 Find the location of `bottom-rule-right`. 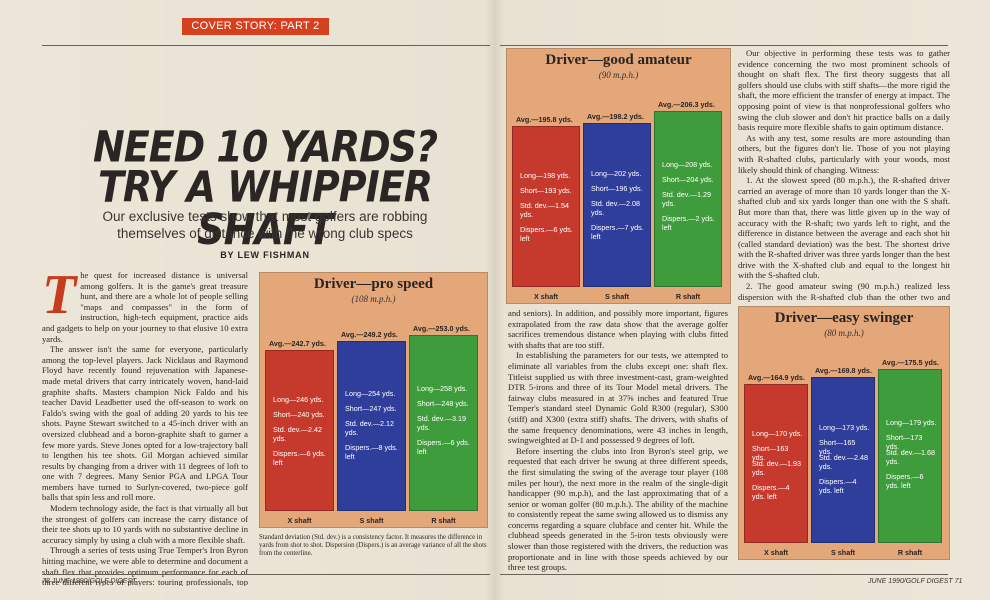

bottom-rule-right is located at coordinates (724, 574).